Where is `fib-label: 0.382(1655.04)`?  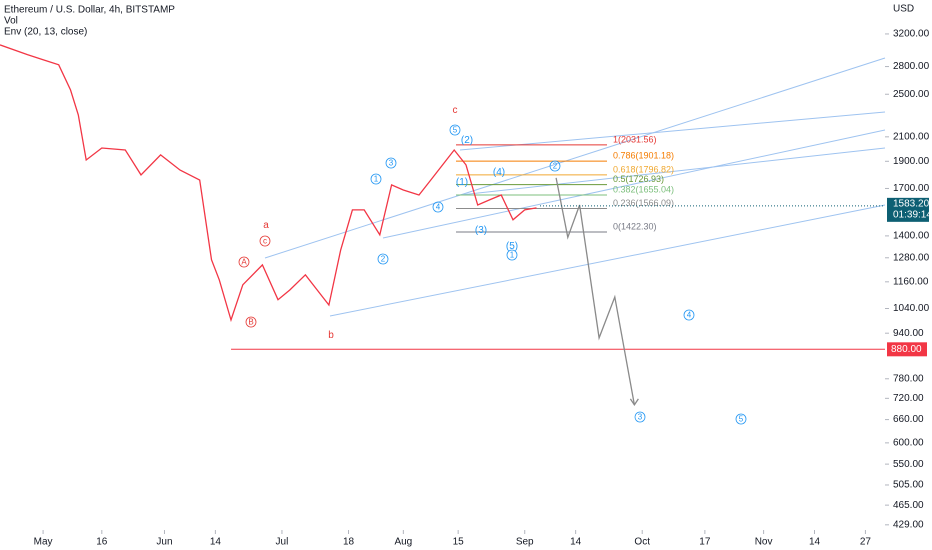
fib-label: 0.382(1655.04) is located at coordinates (643, 189).